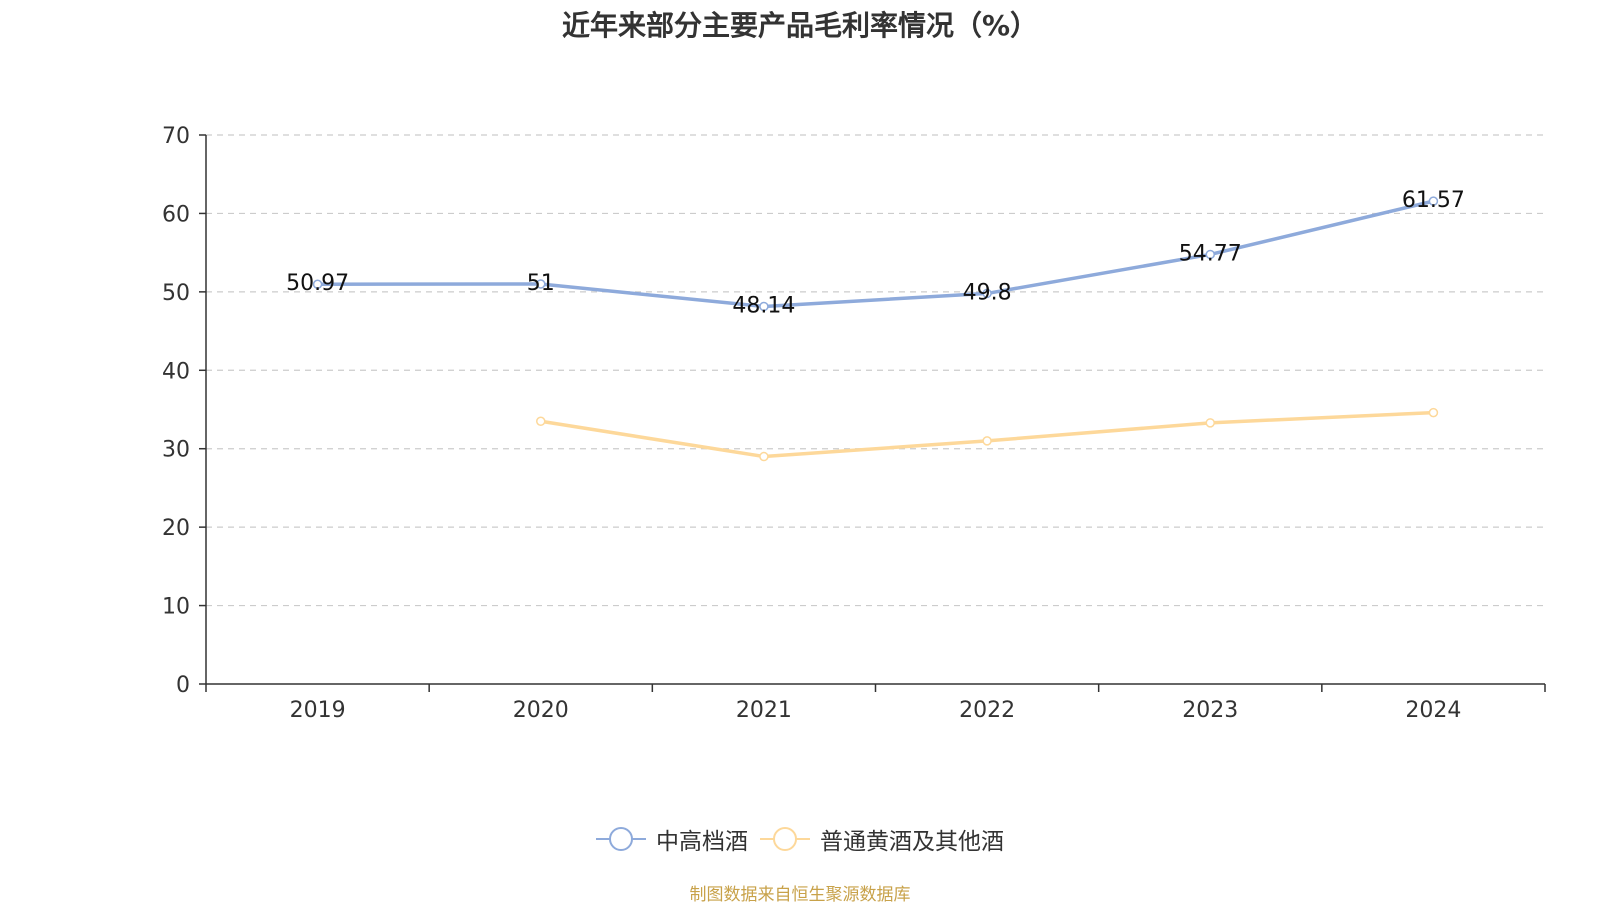 The width and height of the screenshot is (1600, 905). What do you see at coordinates (176, 371) in the screenshot?
I see `y-tick-label: 40` at bounding box center [176, 371].